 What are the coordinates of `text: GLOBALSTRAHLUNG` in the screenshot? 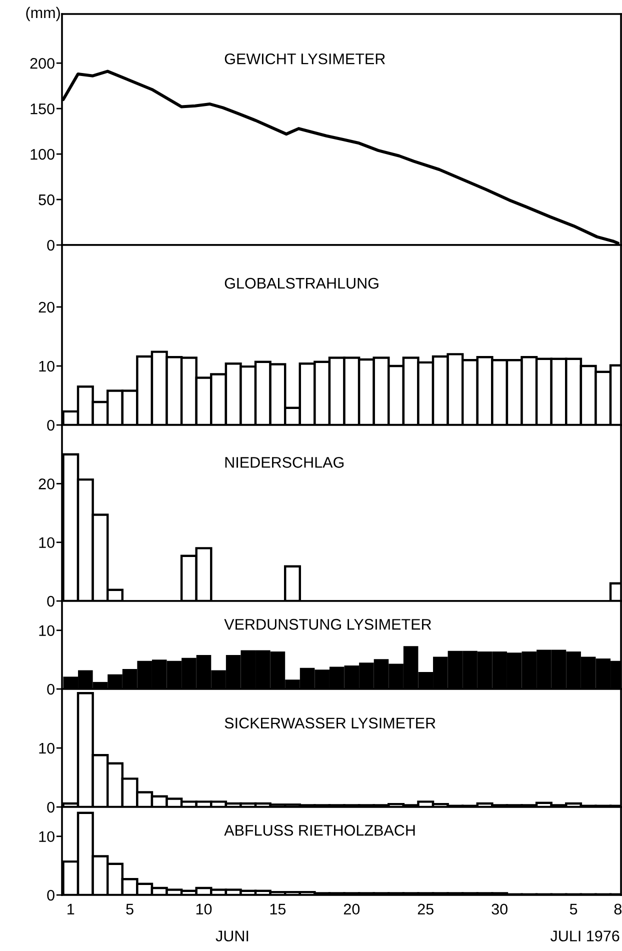 It's located at (301, 283).